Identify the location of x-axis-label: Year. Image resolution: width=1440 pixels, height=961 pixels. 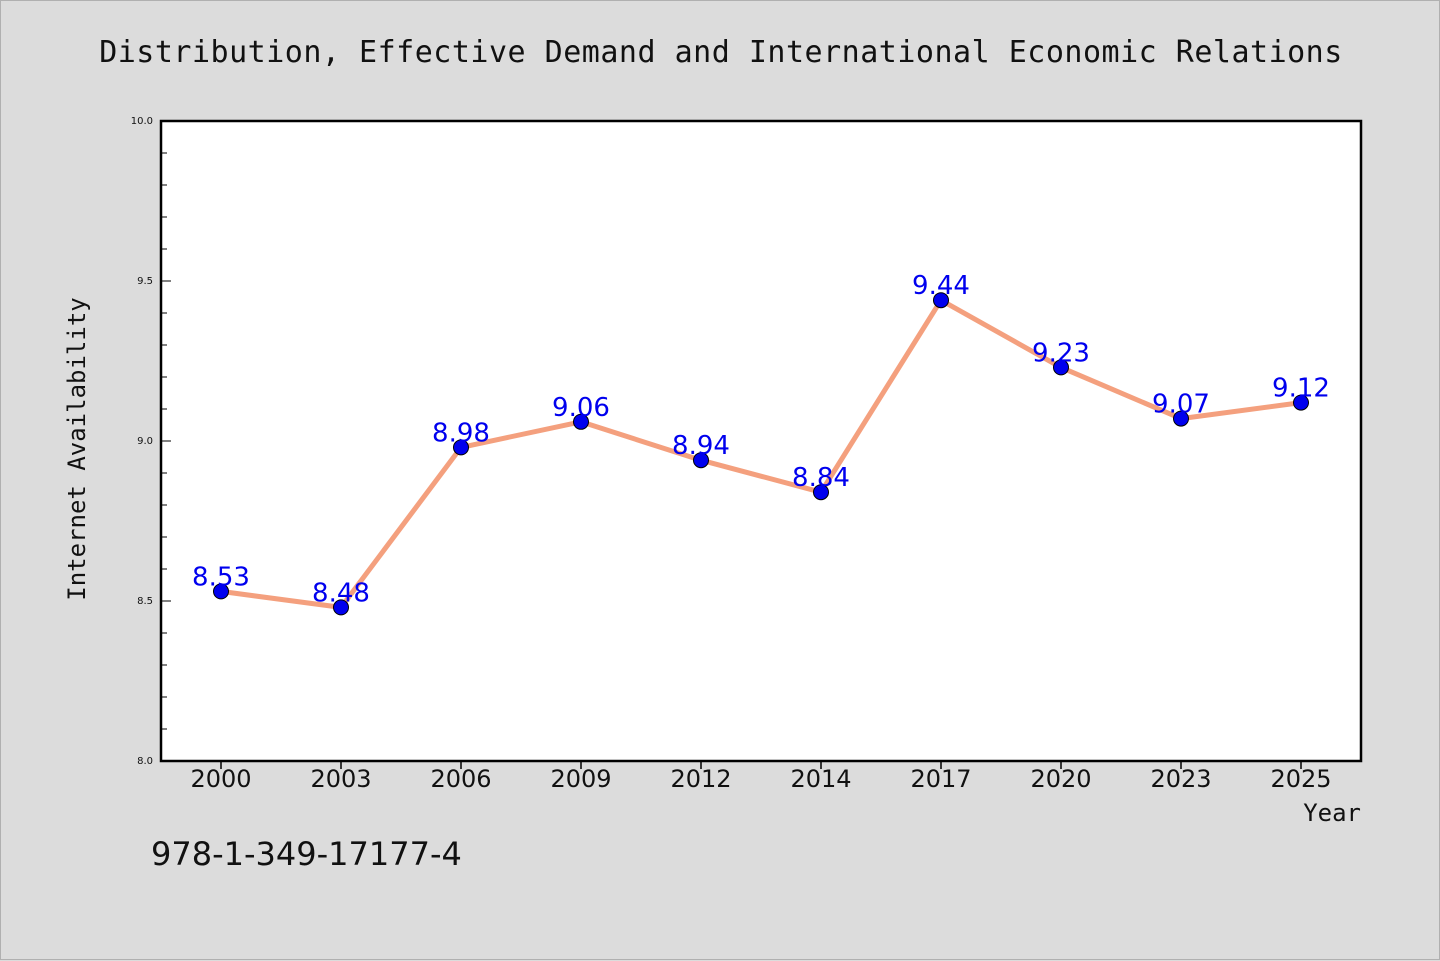
(1332, 813).